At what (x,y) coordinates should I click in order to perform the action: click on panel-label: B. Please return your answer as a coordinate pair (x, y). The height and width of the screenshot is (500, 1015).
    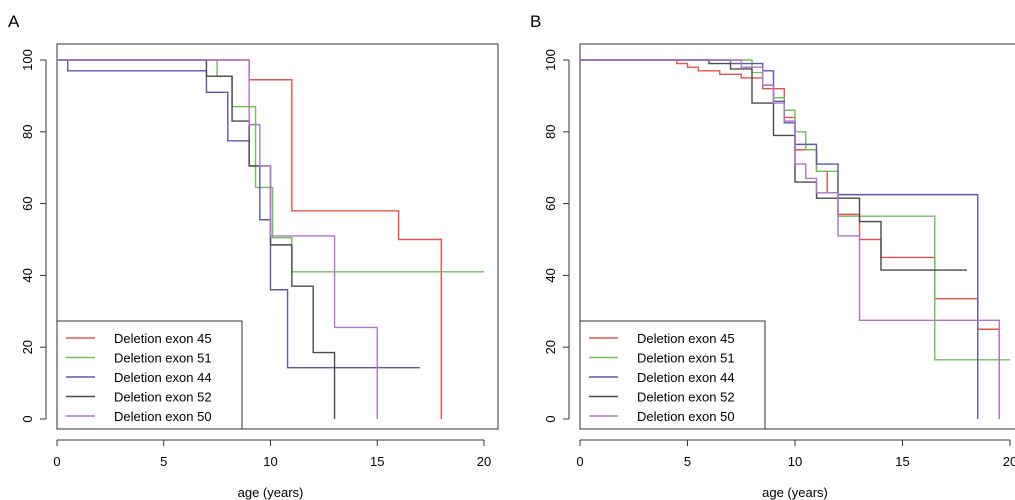
    Looking at the image, I should click on (535, 21).